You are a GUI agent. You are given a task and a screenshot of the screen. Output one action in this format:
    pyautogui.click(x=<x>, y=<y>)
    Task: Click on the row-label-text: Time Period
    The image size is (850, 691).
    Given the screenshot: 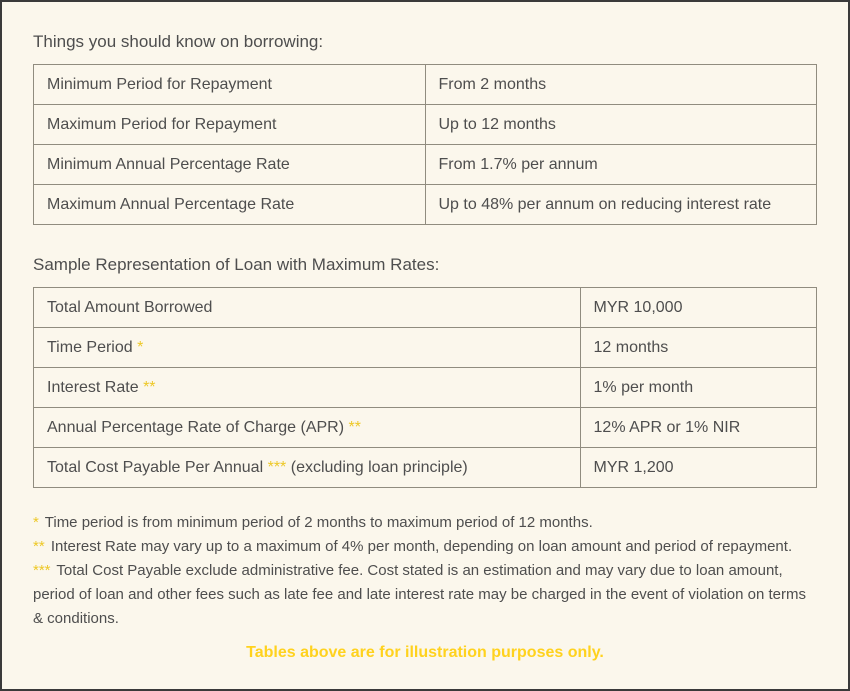 What is the action you would take?
    pyautogui.click(x=90, y=347)
    